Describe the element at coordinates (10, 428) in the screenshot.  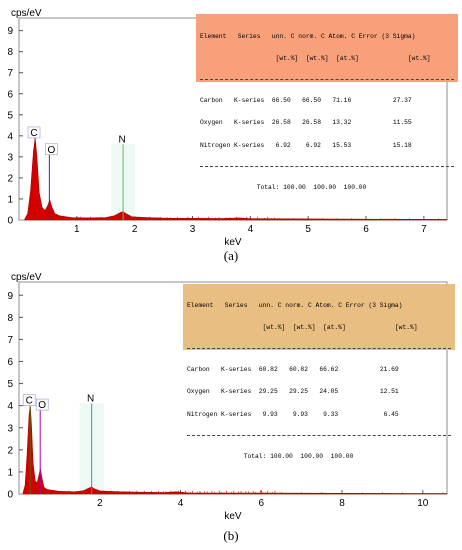
I see `y-tick-label: 3` at that location.